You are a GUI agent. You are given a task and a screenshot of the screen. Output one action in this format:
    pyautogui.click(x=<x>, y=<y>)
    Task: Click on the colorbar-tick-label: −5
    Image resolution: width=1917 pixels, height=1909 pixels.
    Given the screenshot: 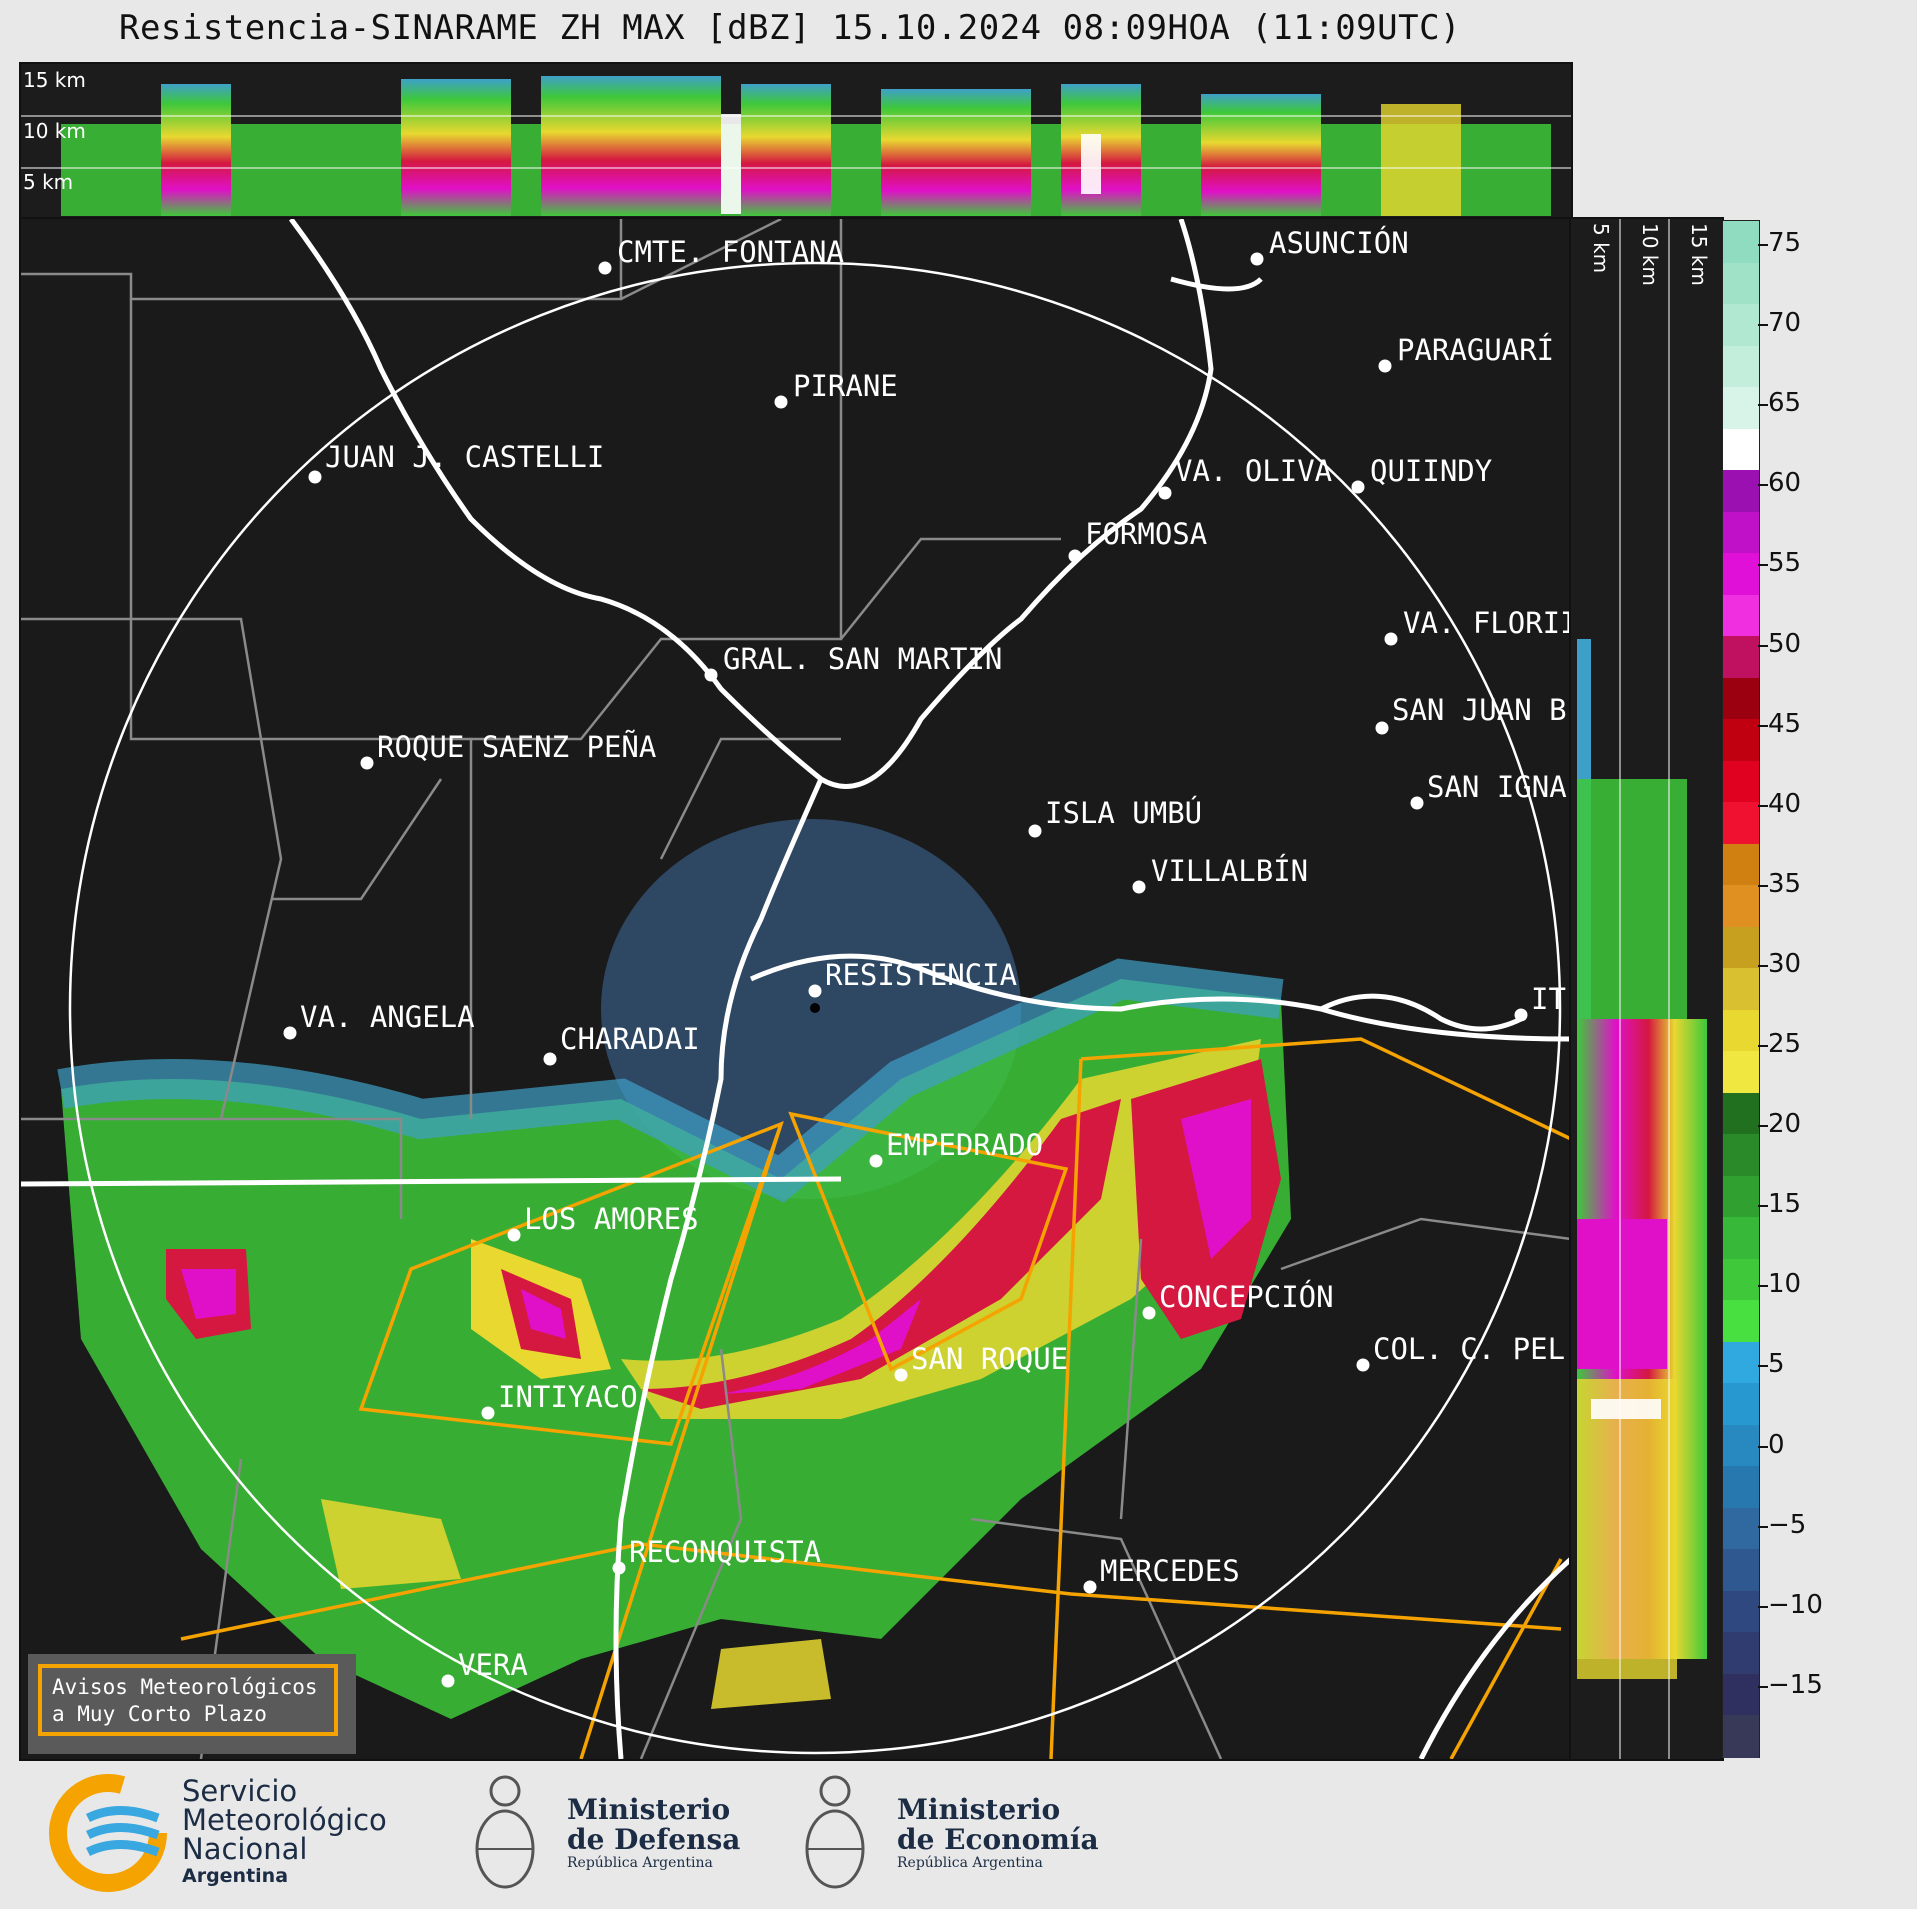 What is the action you would take?
    pyautogui.click(x=1787, y=1524)
    